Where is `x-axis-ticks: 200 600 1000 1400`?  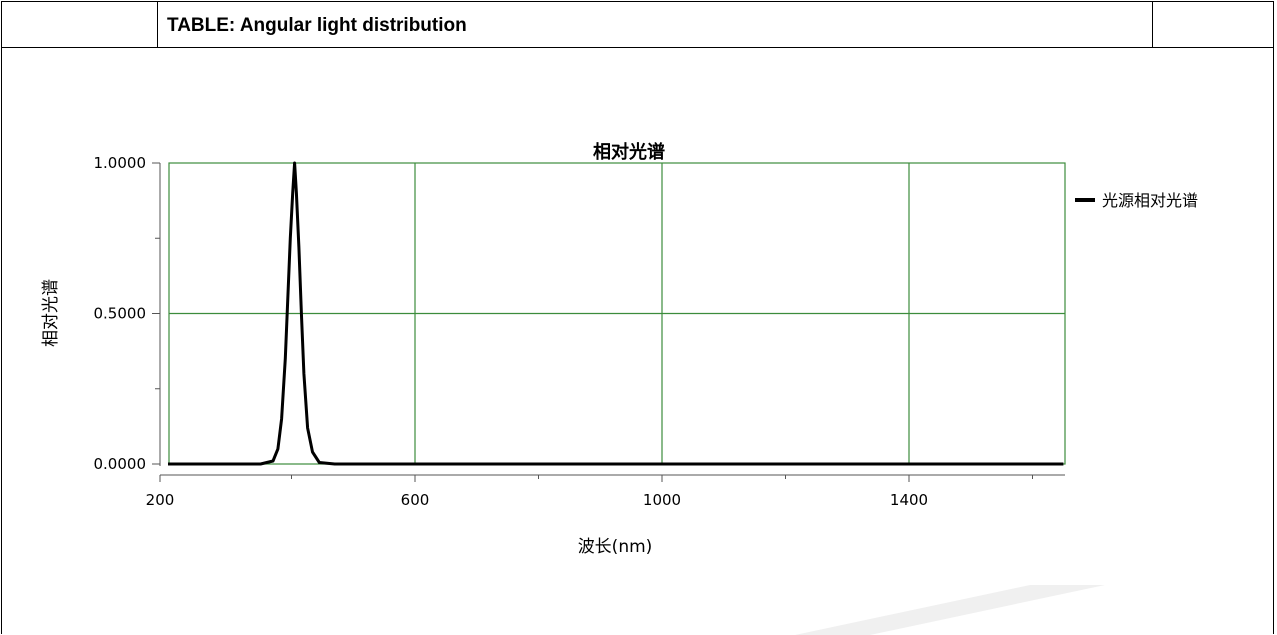
x-axis-ticks: 200 600 1000 1400 is located at coordinates (589, 492).